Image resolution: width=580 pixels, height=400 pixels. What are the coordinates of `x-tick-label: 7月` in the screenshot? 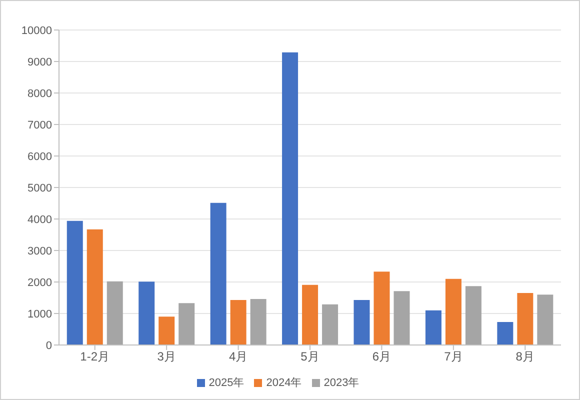 It's located at (453, 357).